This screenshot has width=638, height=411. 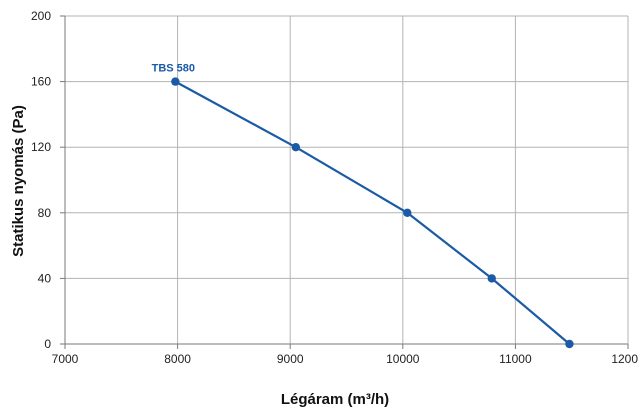 What do you see at coordinates (45, 213) in the screenshot?
I see `y-tick-label: 80` at bounding box center [45, 213].